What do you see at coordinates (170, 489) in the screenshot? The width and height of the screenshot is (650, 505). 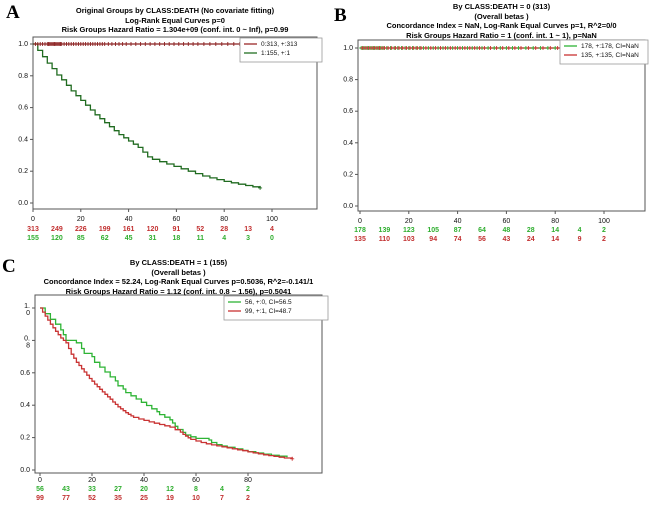 I see `risk-number: 12` at bounding box center [170, 489].